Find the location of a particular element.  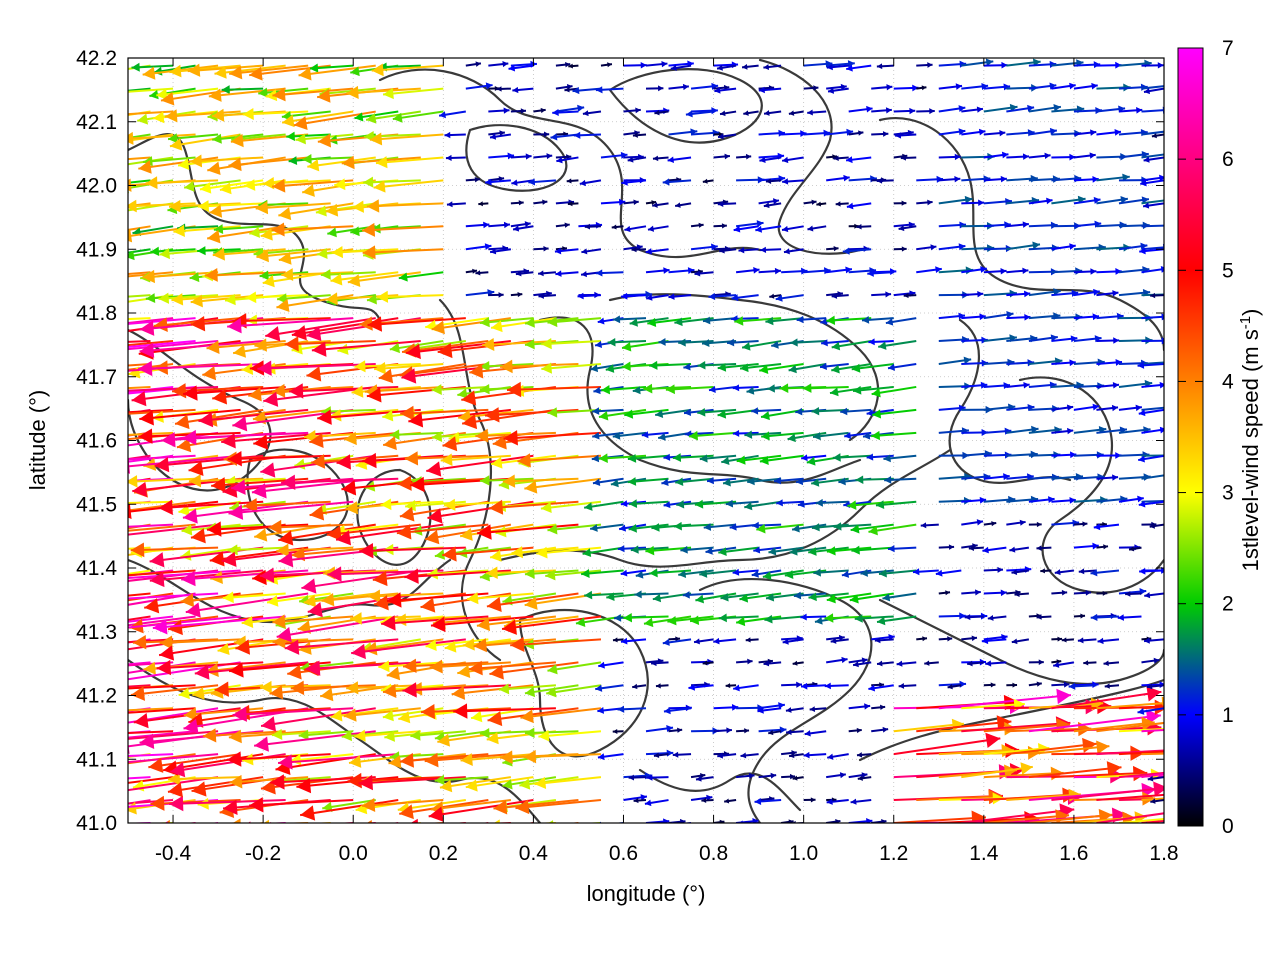

colorbar-gradient is located at coordinates (1190, 437).